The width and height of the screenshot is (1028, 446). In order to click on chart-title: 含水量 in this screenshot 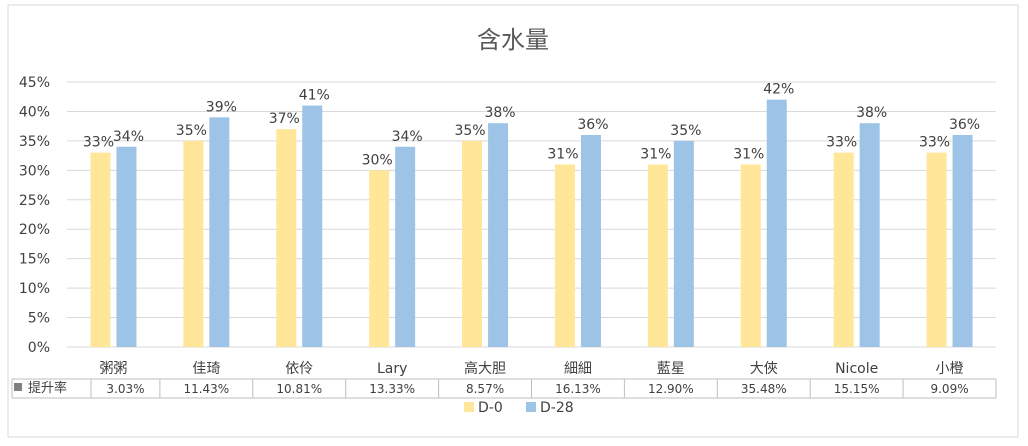, I will do `click(513, 40)`.